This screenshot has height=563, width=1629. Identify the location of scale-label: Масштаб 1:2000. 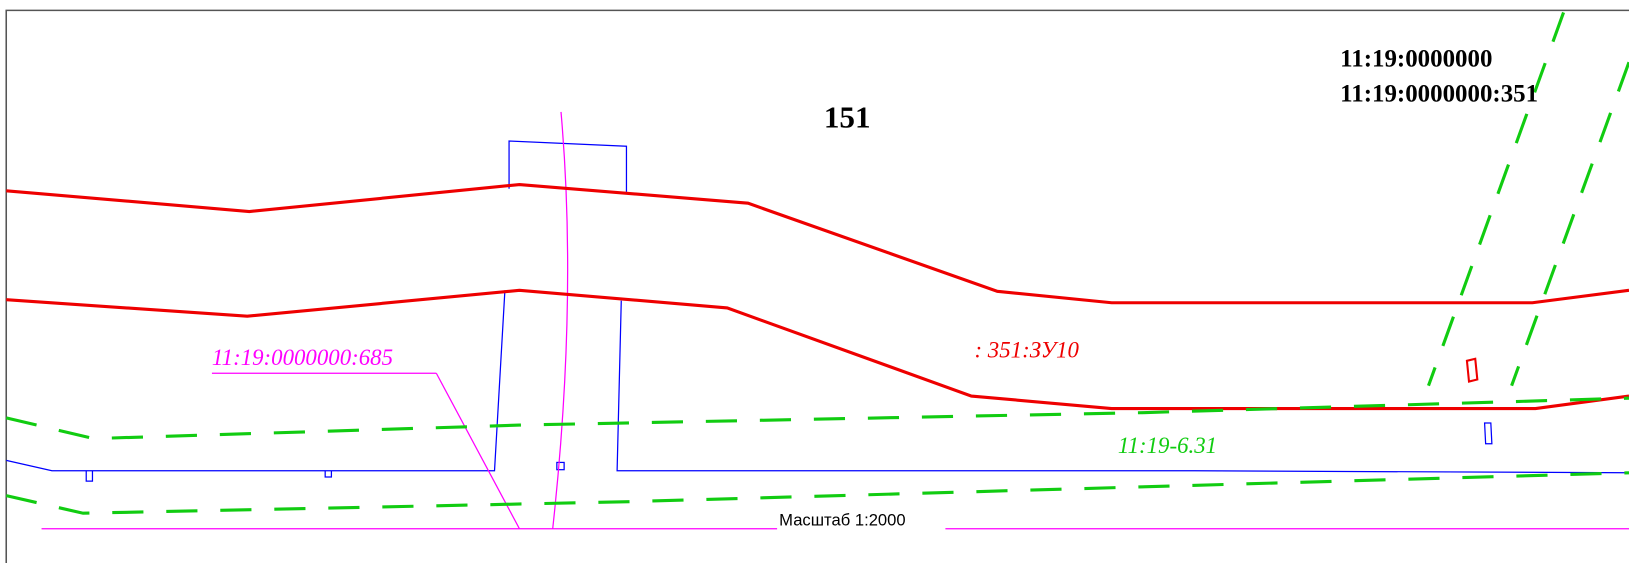
(842, 520).